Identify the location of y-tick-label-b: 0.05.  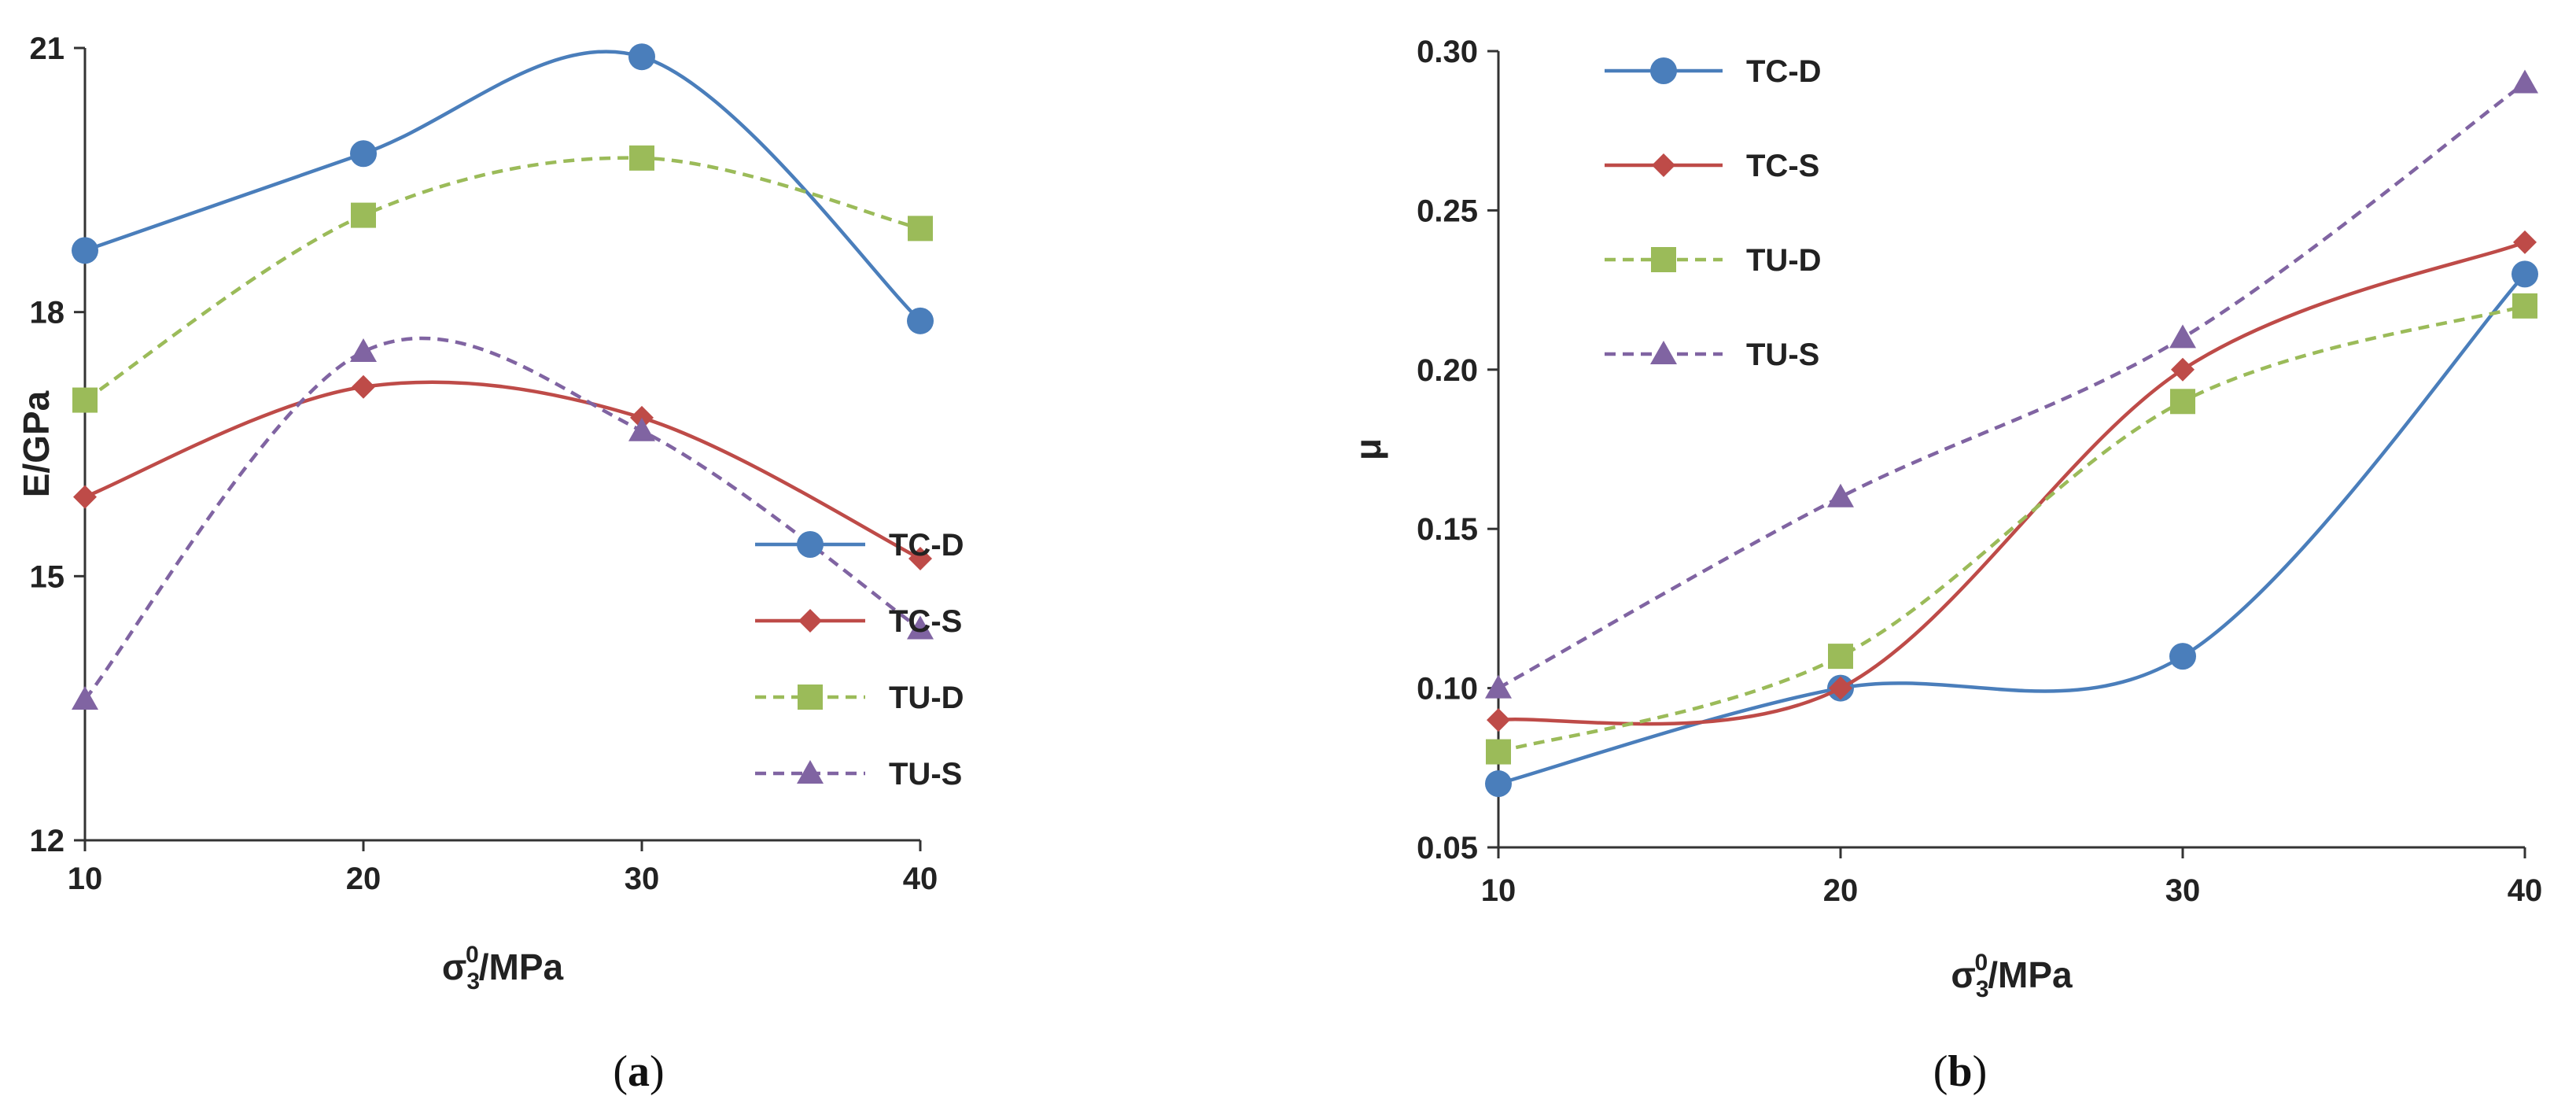
(1447, 848).